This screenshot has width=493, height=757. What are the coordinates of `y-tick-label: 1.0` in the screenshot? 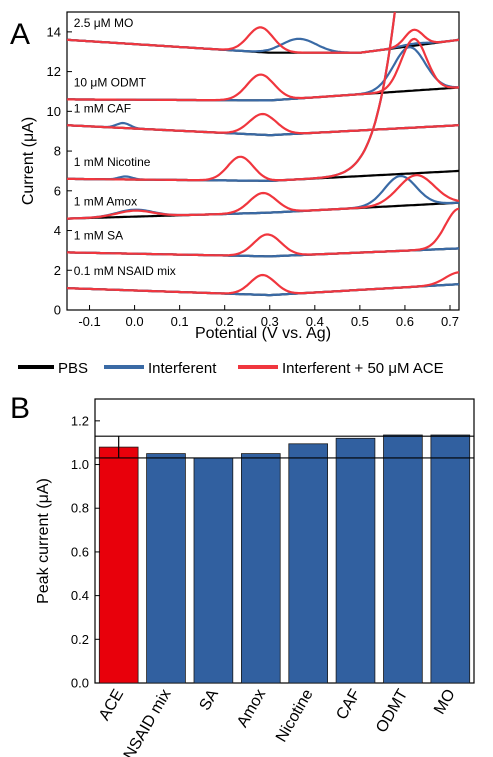 It's located at (80, 464).